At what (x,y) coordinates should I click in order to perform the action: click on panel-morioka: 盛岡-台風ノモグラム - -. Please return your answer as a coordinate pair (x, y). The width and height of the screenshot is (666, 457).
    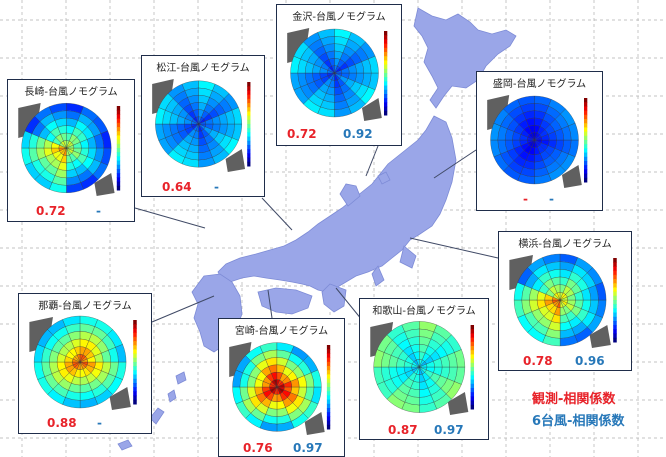
    Looking at the image, I should click on (539, 141).